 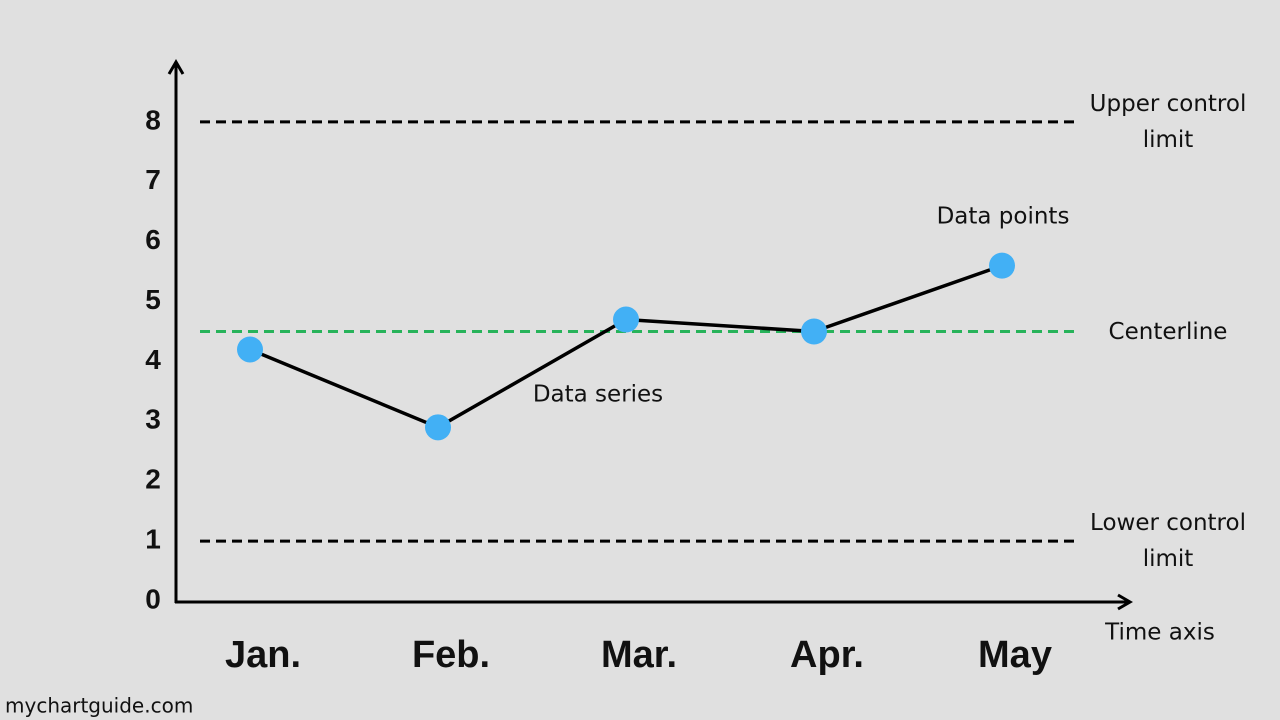 What do you see at coordinates (153, 598) in the screenshot?
I see `y-tick-label: 0` at bounding box center [153, 598].